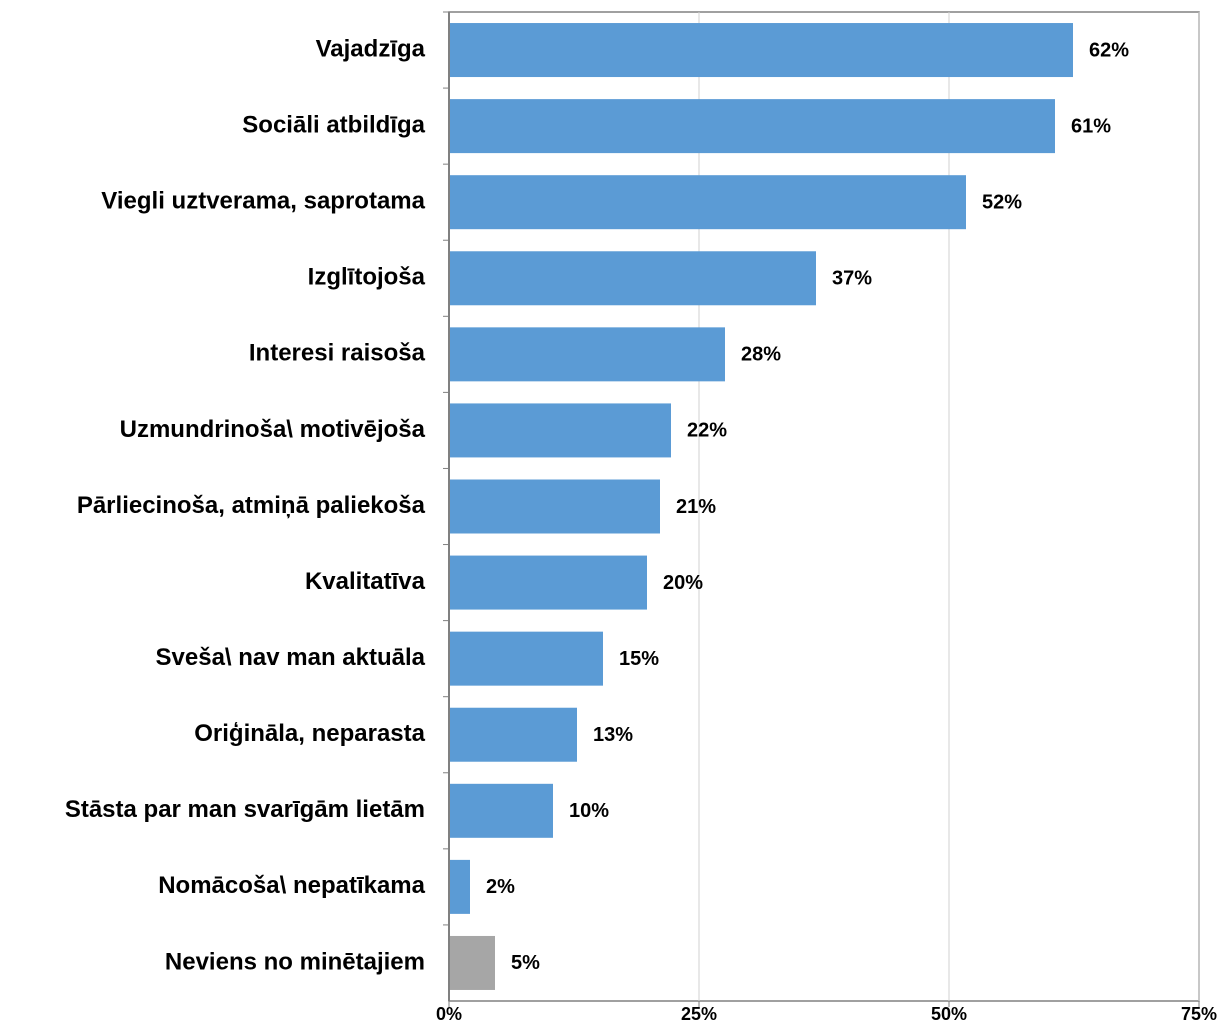 This screenshot has height=1023, width=1223. What do you see at coordinates (696, 507) in the screenshot?
I see `value-label: 21%` at bounding box center [696, 507].